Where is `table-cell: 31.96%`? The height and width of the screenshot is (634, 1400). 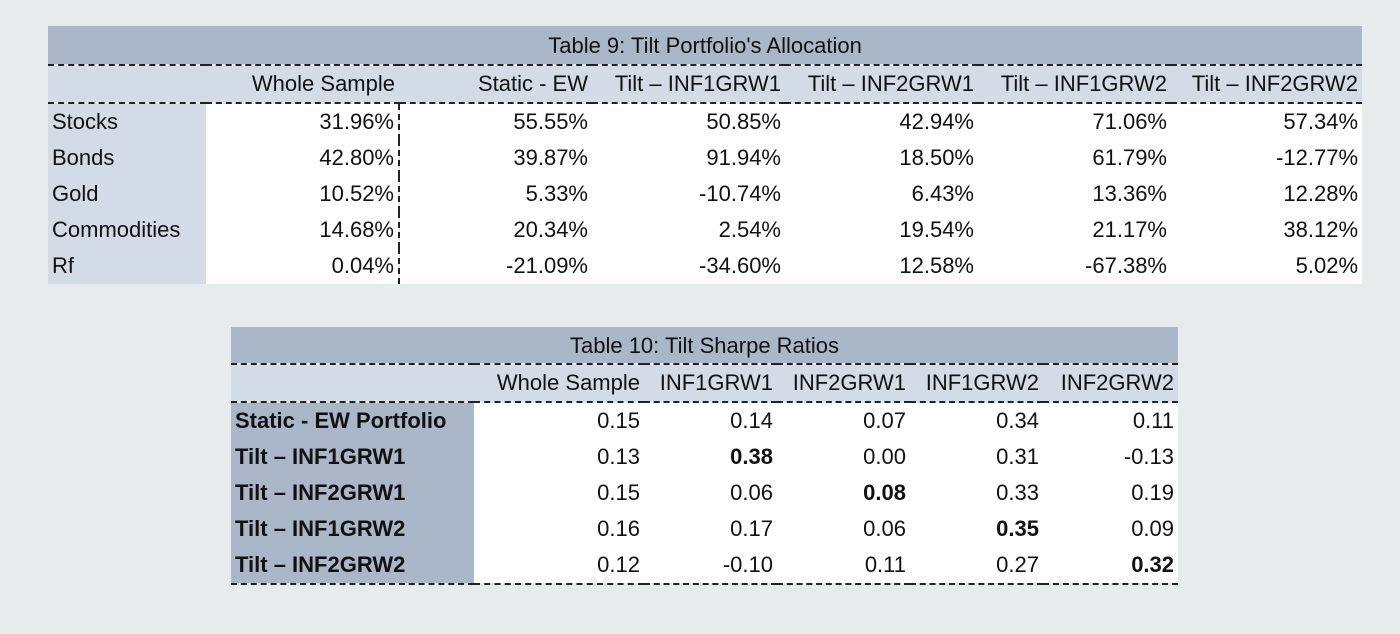 table-cell: 31.96% is located at coordinates (303, 121).